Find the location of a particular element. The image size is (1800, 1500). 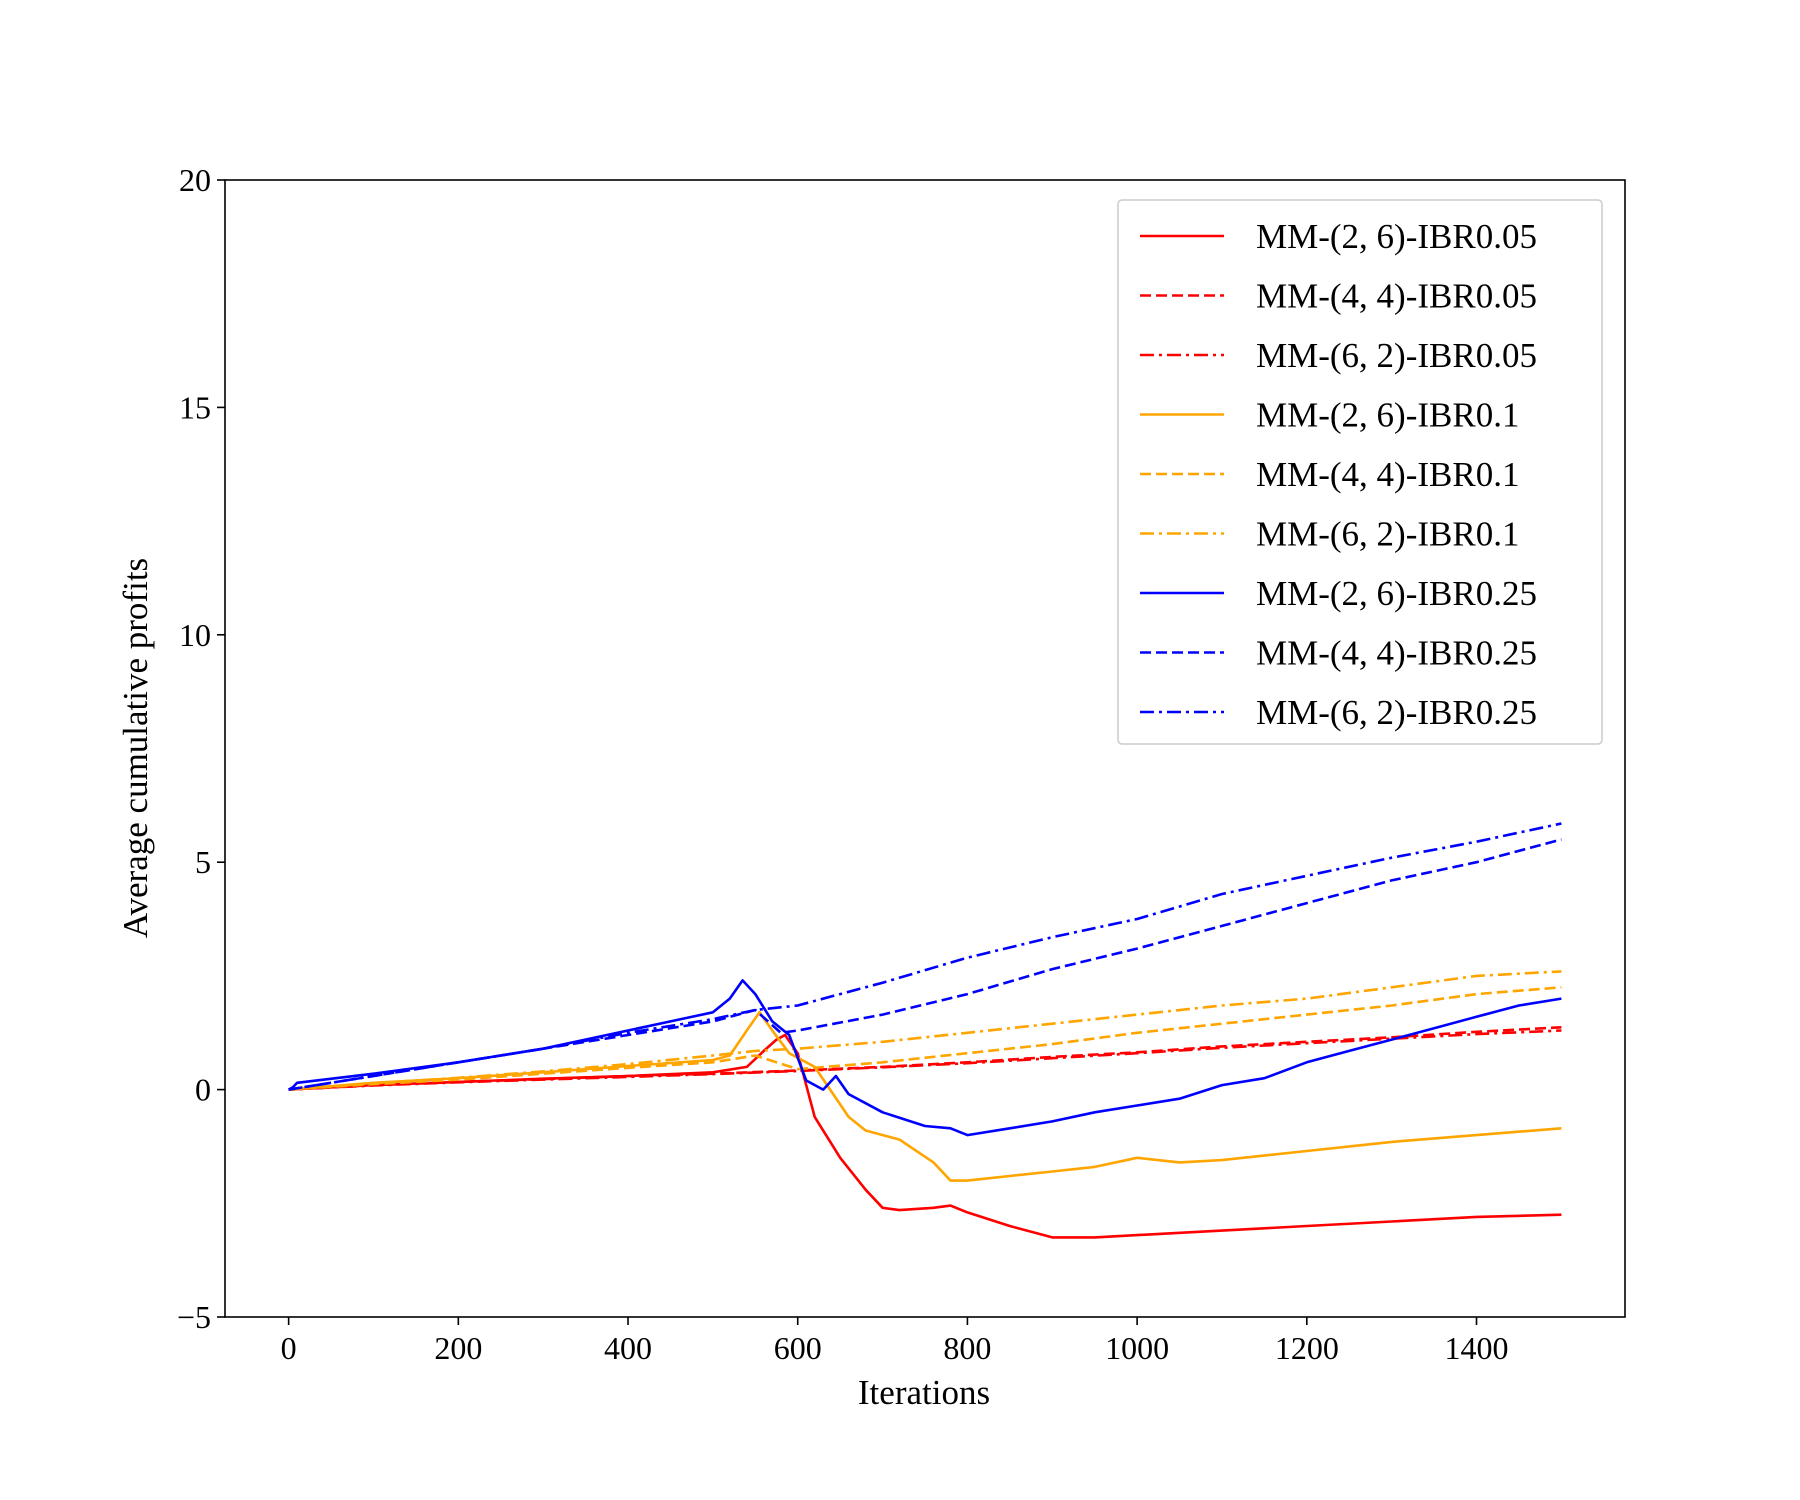

legend-label-7: MM-(2, 6)-IBR0.25 is located at coordinates (1396, 593).